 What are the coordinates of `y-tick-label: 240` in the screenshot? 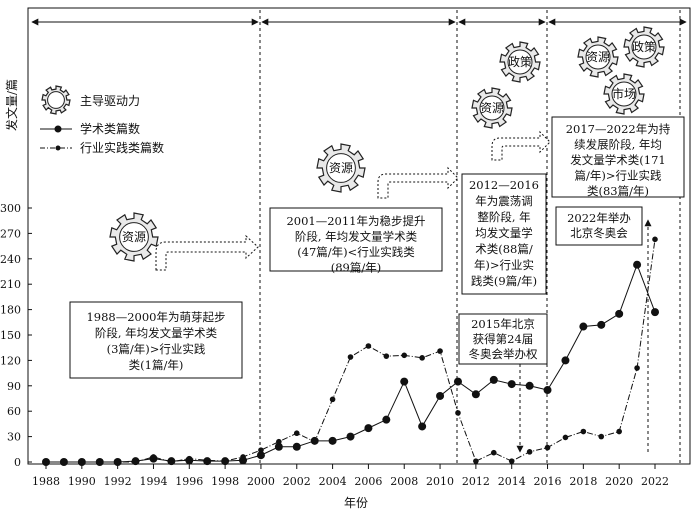 It's located at (10, 259).